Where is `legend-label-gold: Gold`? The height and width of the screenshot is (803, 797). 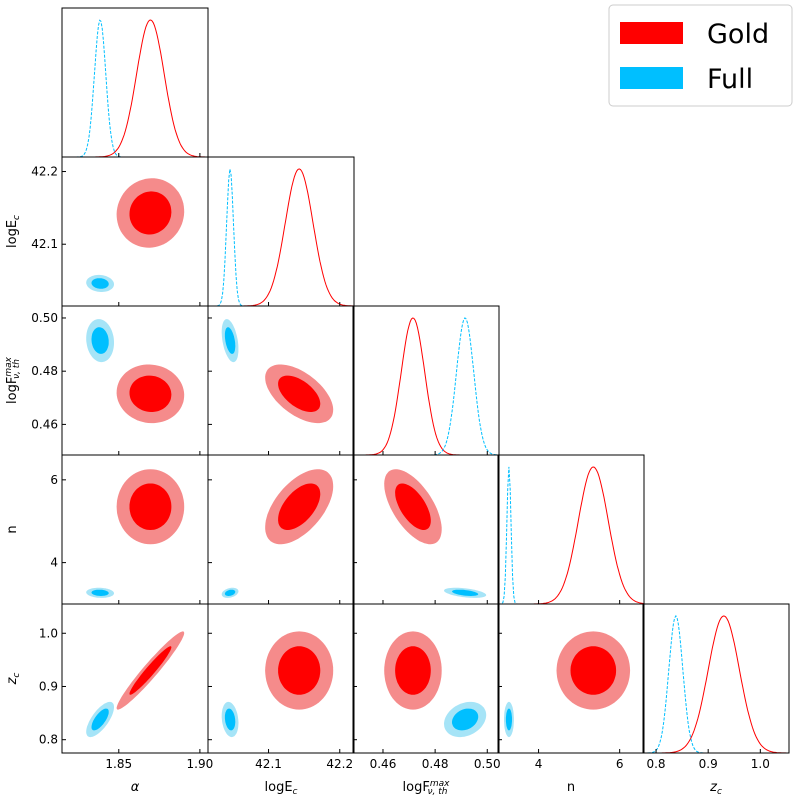 legend-label-gold: Gold is located at coordinates (738, 34).